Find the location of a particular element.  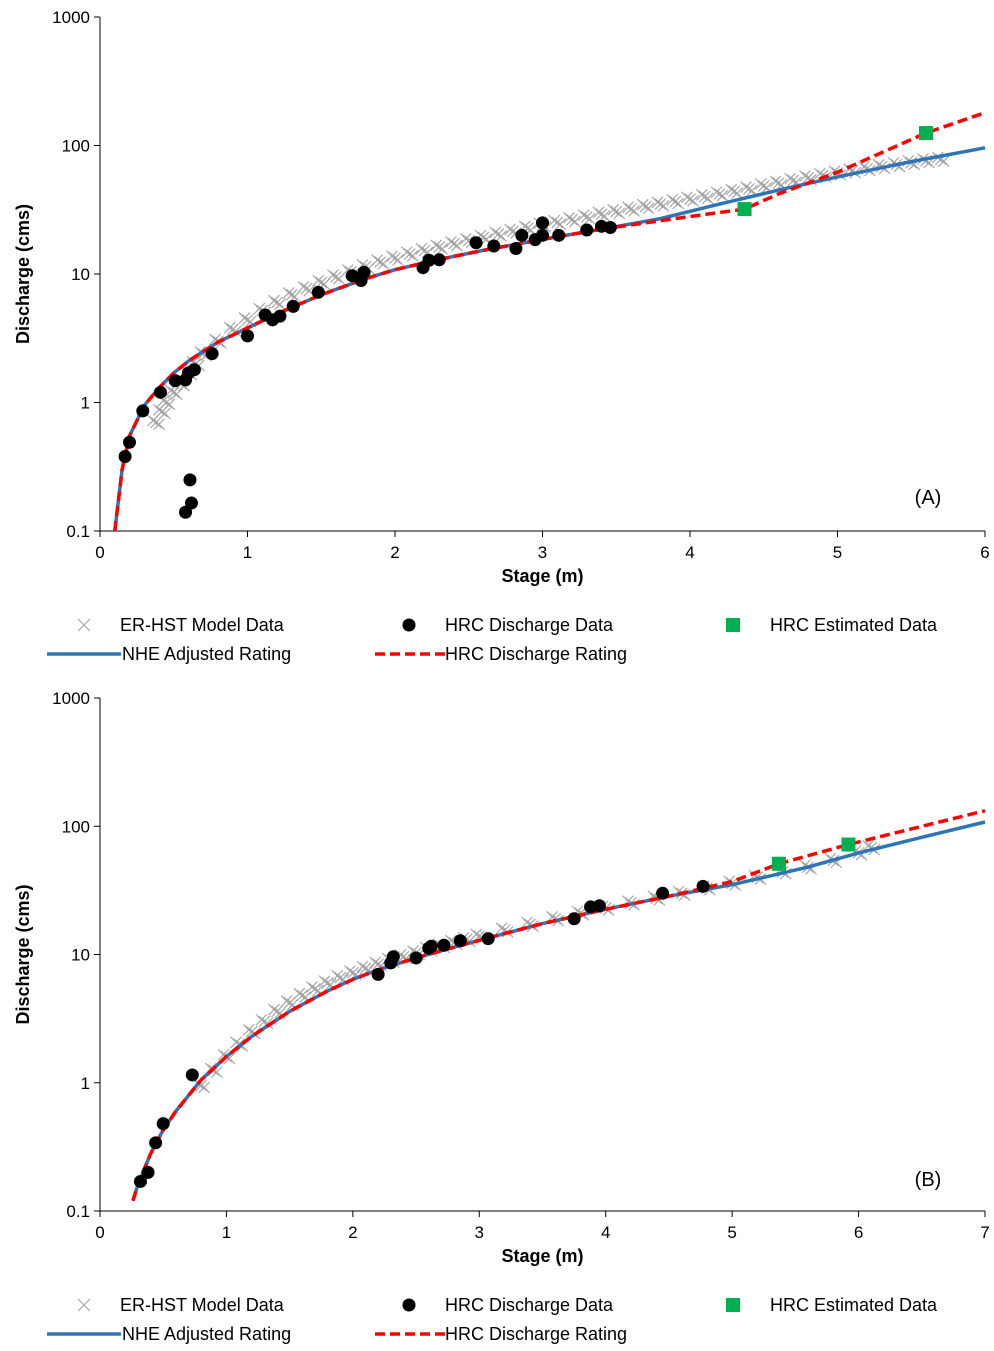

legend-discharge-label: HRC Discharge Data is located at coordinates (529, 625).